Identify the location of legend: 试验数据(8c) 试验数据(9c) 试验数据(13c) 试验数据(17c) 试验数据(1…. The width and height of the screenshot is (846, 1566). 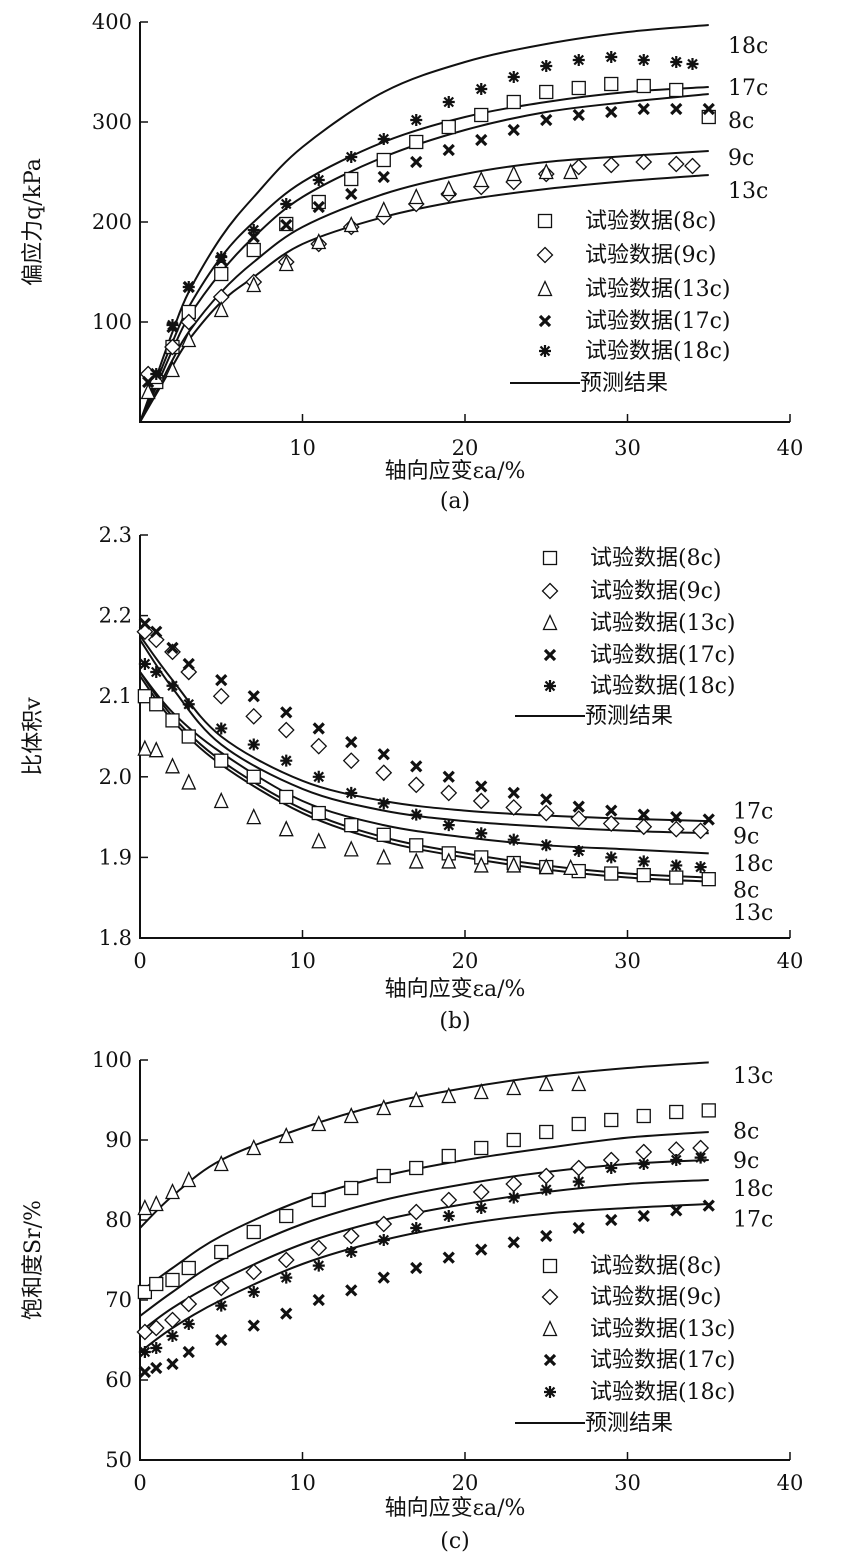
(625, 637).